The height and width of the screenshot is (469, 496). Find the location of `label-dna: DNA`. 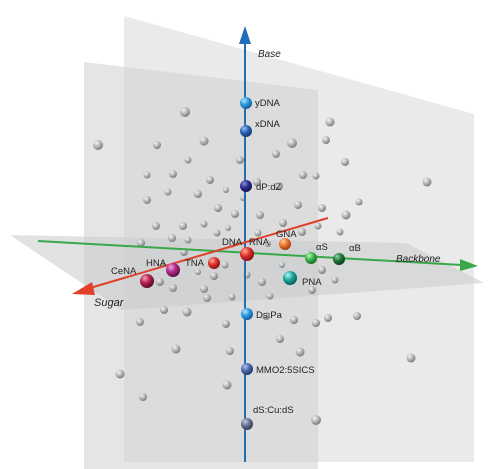

label-dna: DNA is located at coordinates (232, 242).